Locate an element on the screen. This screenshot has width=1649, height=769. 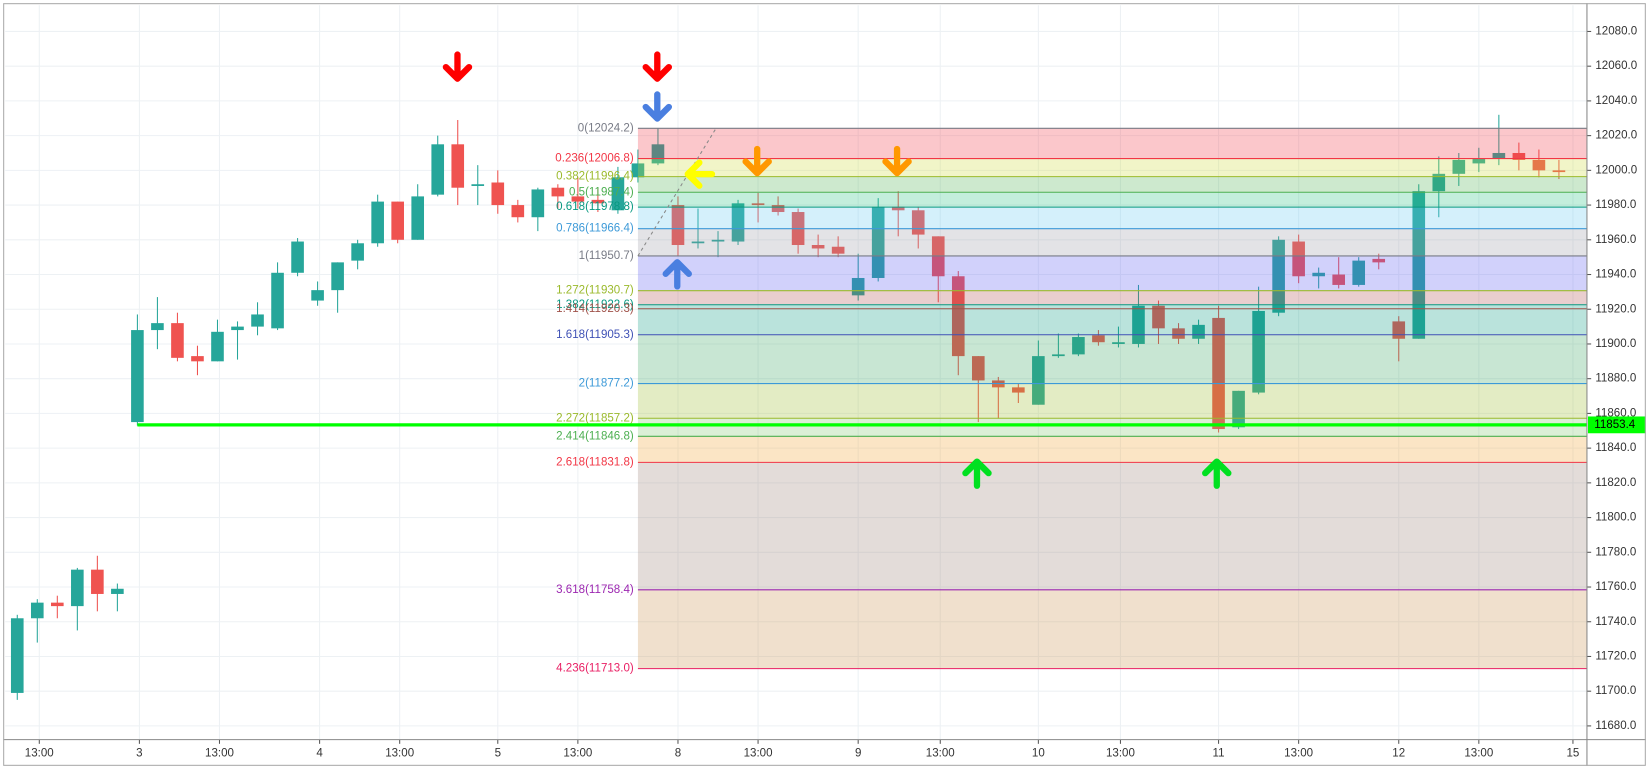
price-tag is located at coordinates (1617, 425).